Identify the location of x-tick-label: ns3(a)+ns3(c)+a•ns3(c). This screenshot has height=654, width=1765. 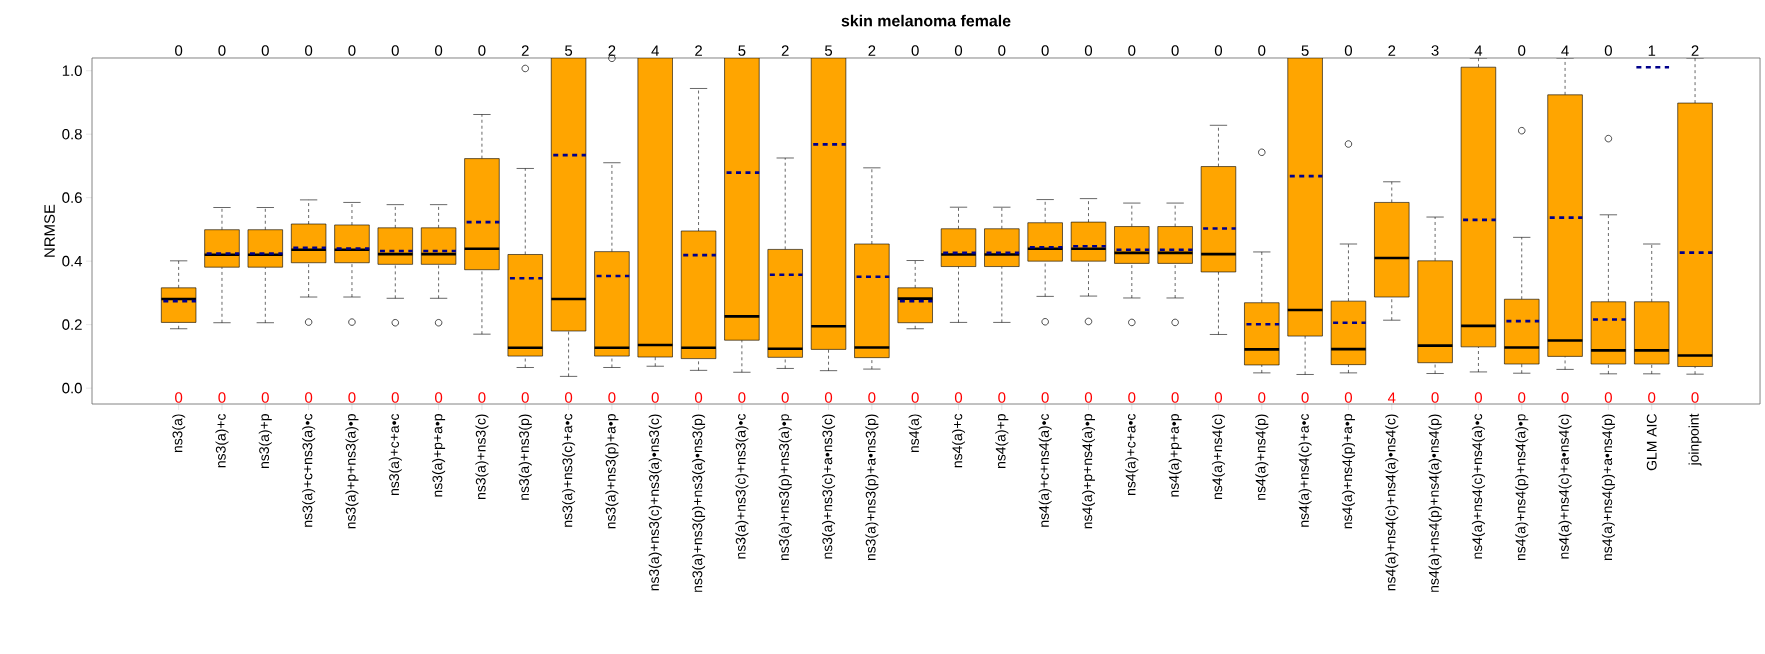
(829, 486).